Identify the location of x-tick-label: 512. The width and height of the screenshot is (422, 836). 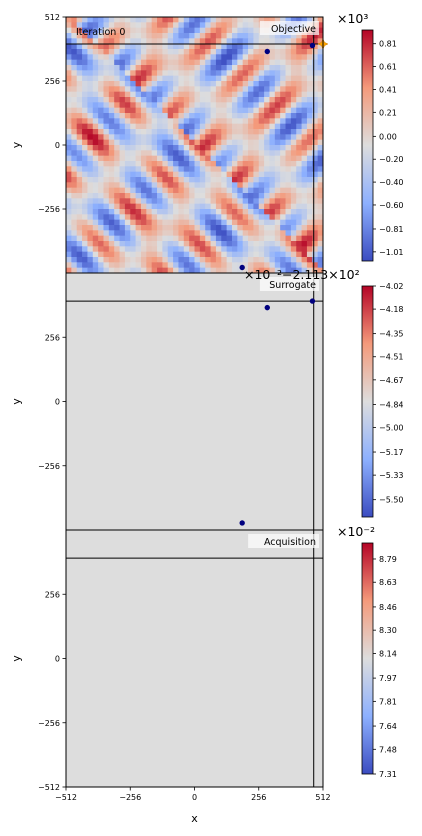
(322, 797).